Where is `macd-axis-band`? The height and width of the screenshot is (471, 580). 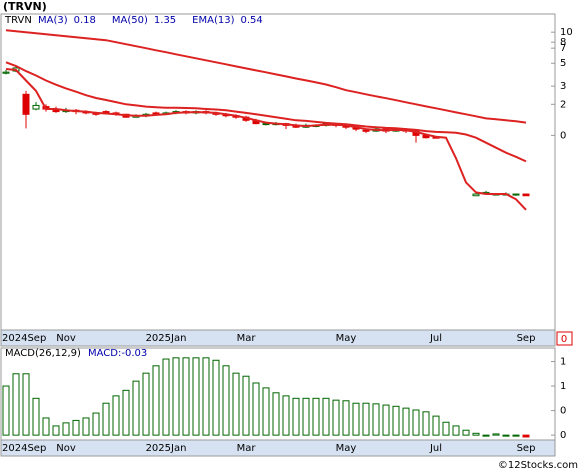 macd-axis-band is located at coordinates (278, 448).